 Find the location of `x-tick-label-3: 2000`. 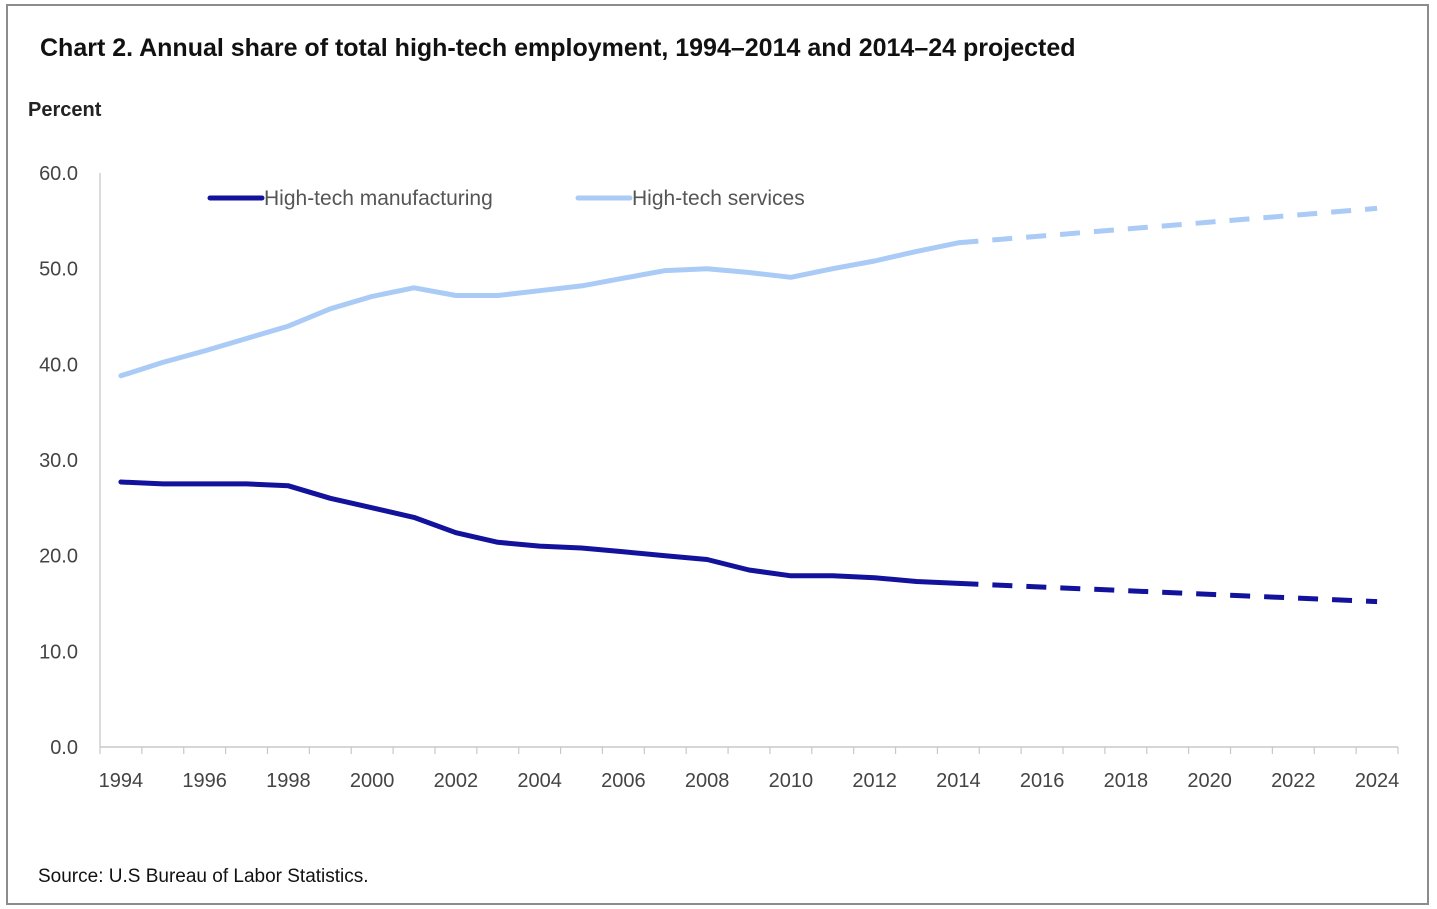

x-tick-label-3: 2000 is located at coordinates (372, 781).